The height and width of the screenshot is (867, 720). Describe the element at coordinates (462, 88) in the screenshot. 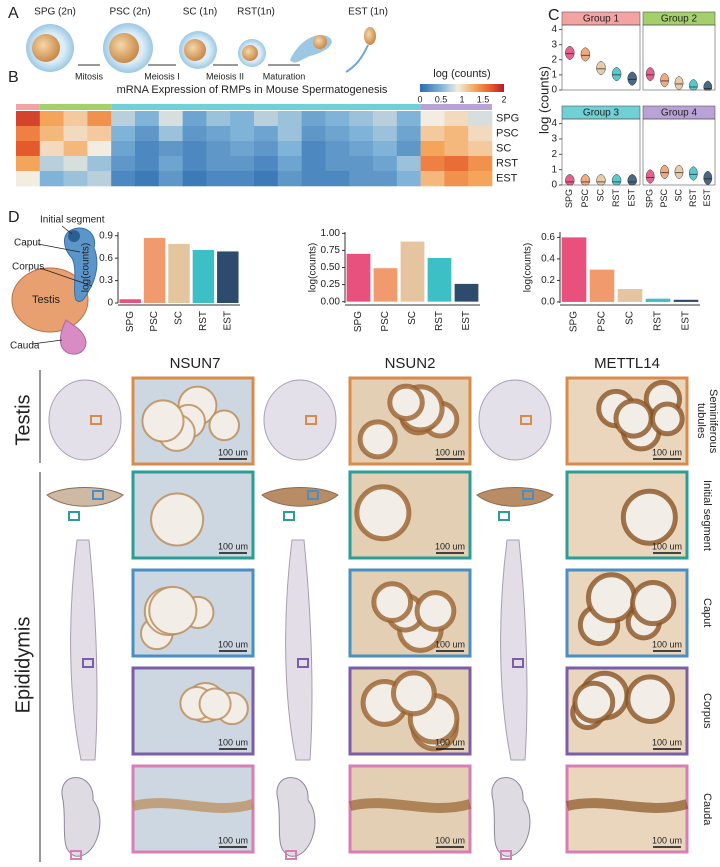

I see `colorbar` at that location.